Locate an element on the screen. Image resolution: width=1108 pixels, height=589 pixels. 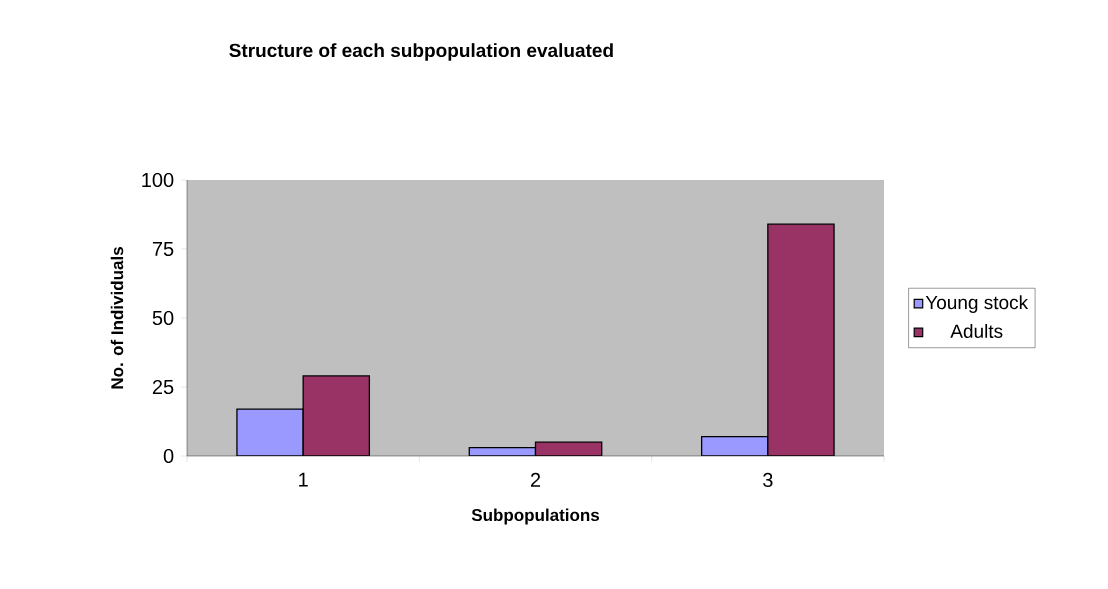
x-tick-label: 3 is located at coordinates (768, 480).